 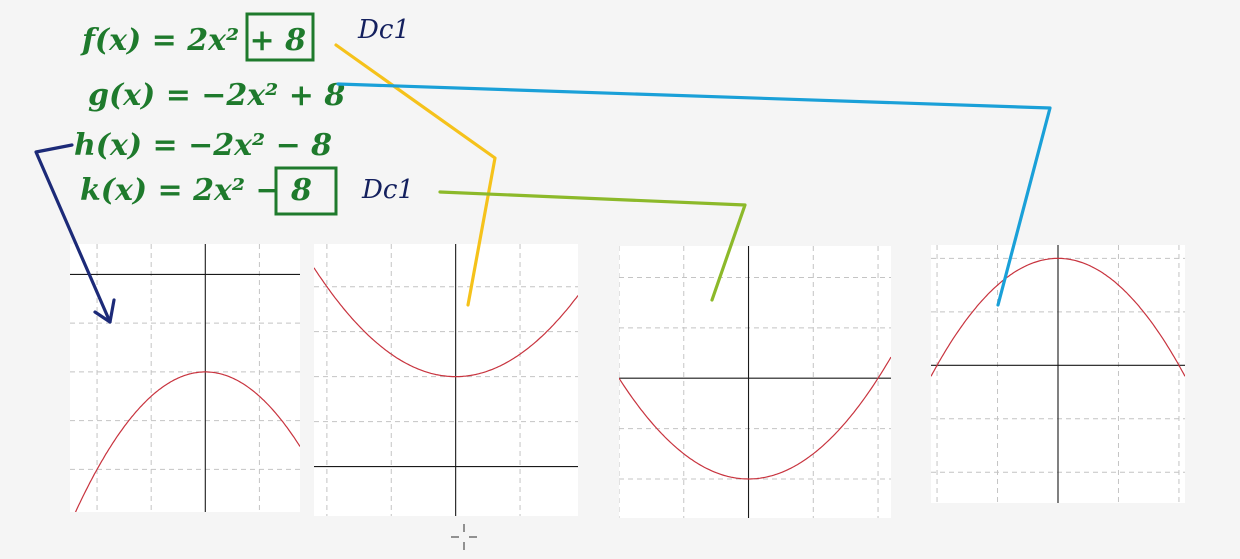 I want to click on cursor-icon, so click(x=464, y=537).